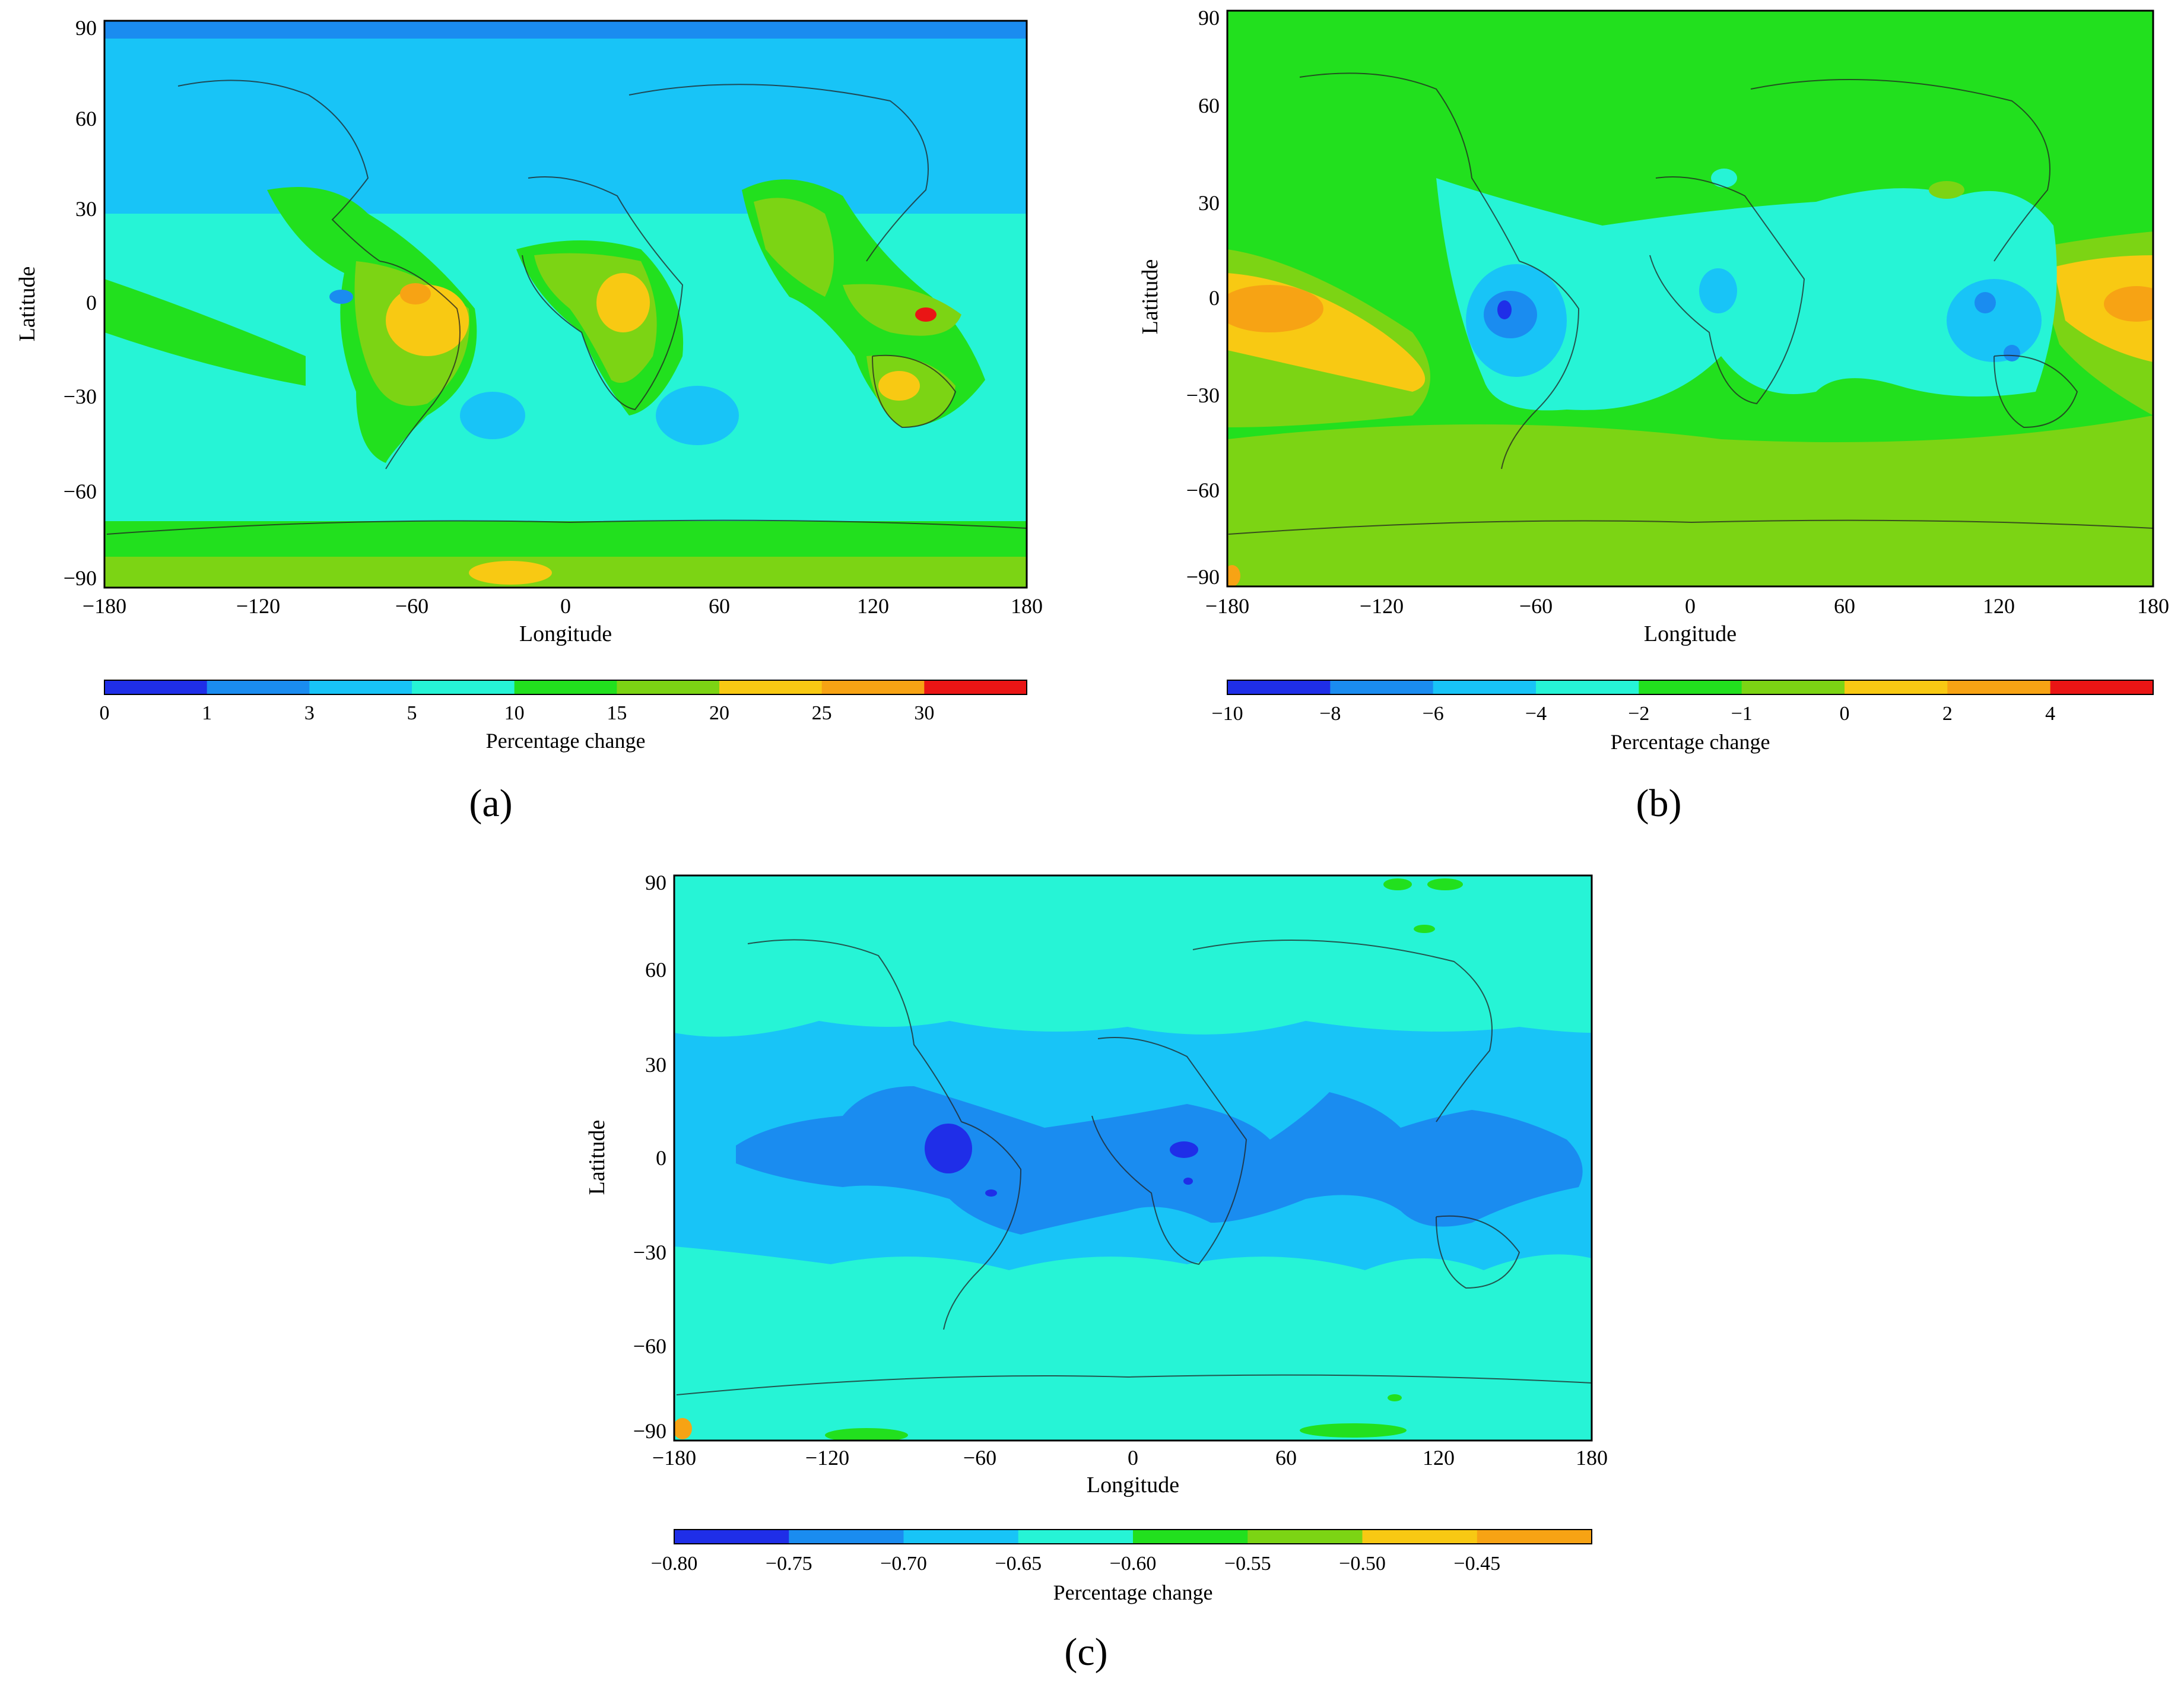 The width and height of the screenshot is (2184, 1691). Describe the element at coordinates (1362, 1564) in the screenshot. I see `colorbar-tick-label: −0.50` at that location.